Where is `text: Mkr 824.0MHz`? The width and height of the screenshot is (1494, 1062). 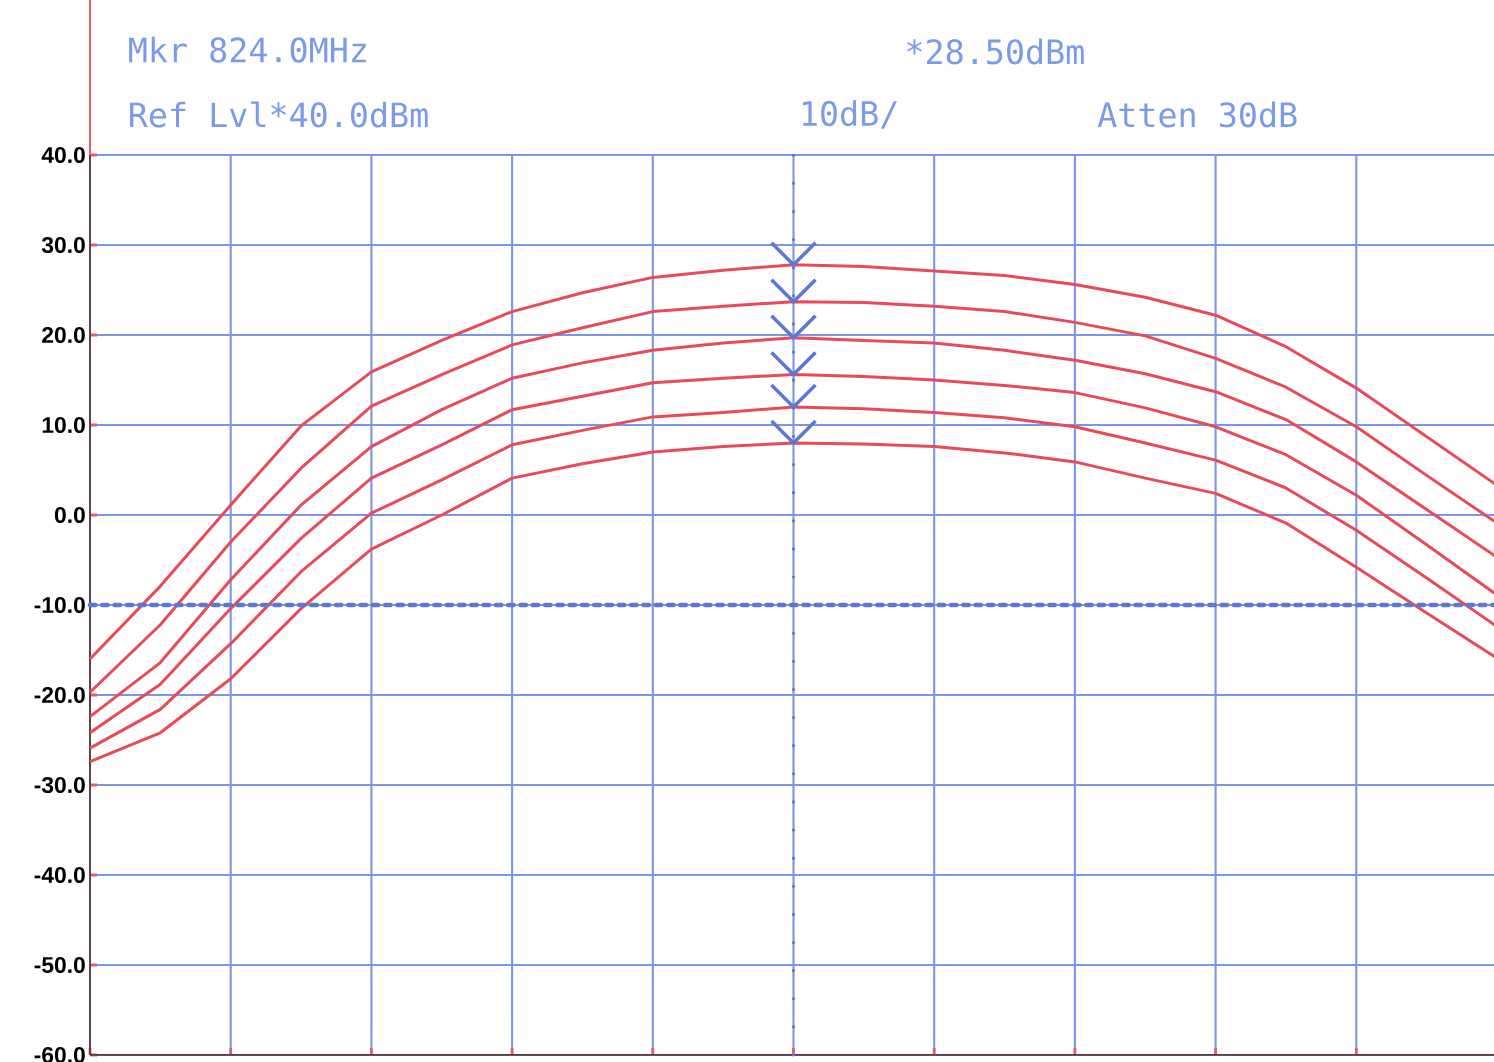 text: Mkr 824.0MHz is located at coordinates (247, 49).